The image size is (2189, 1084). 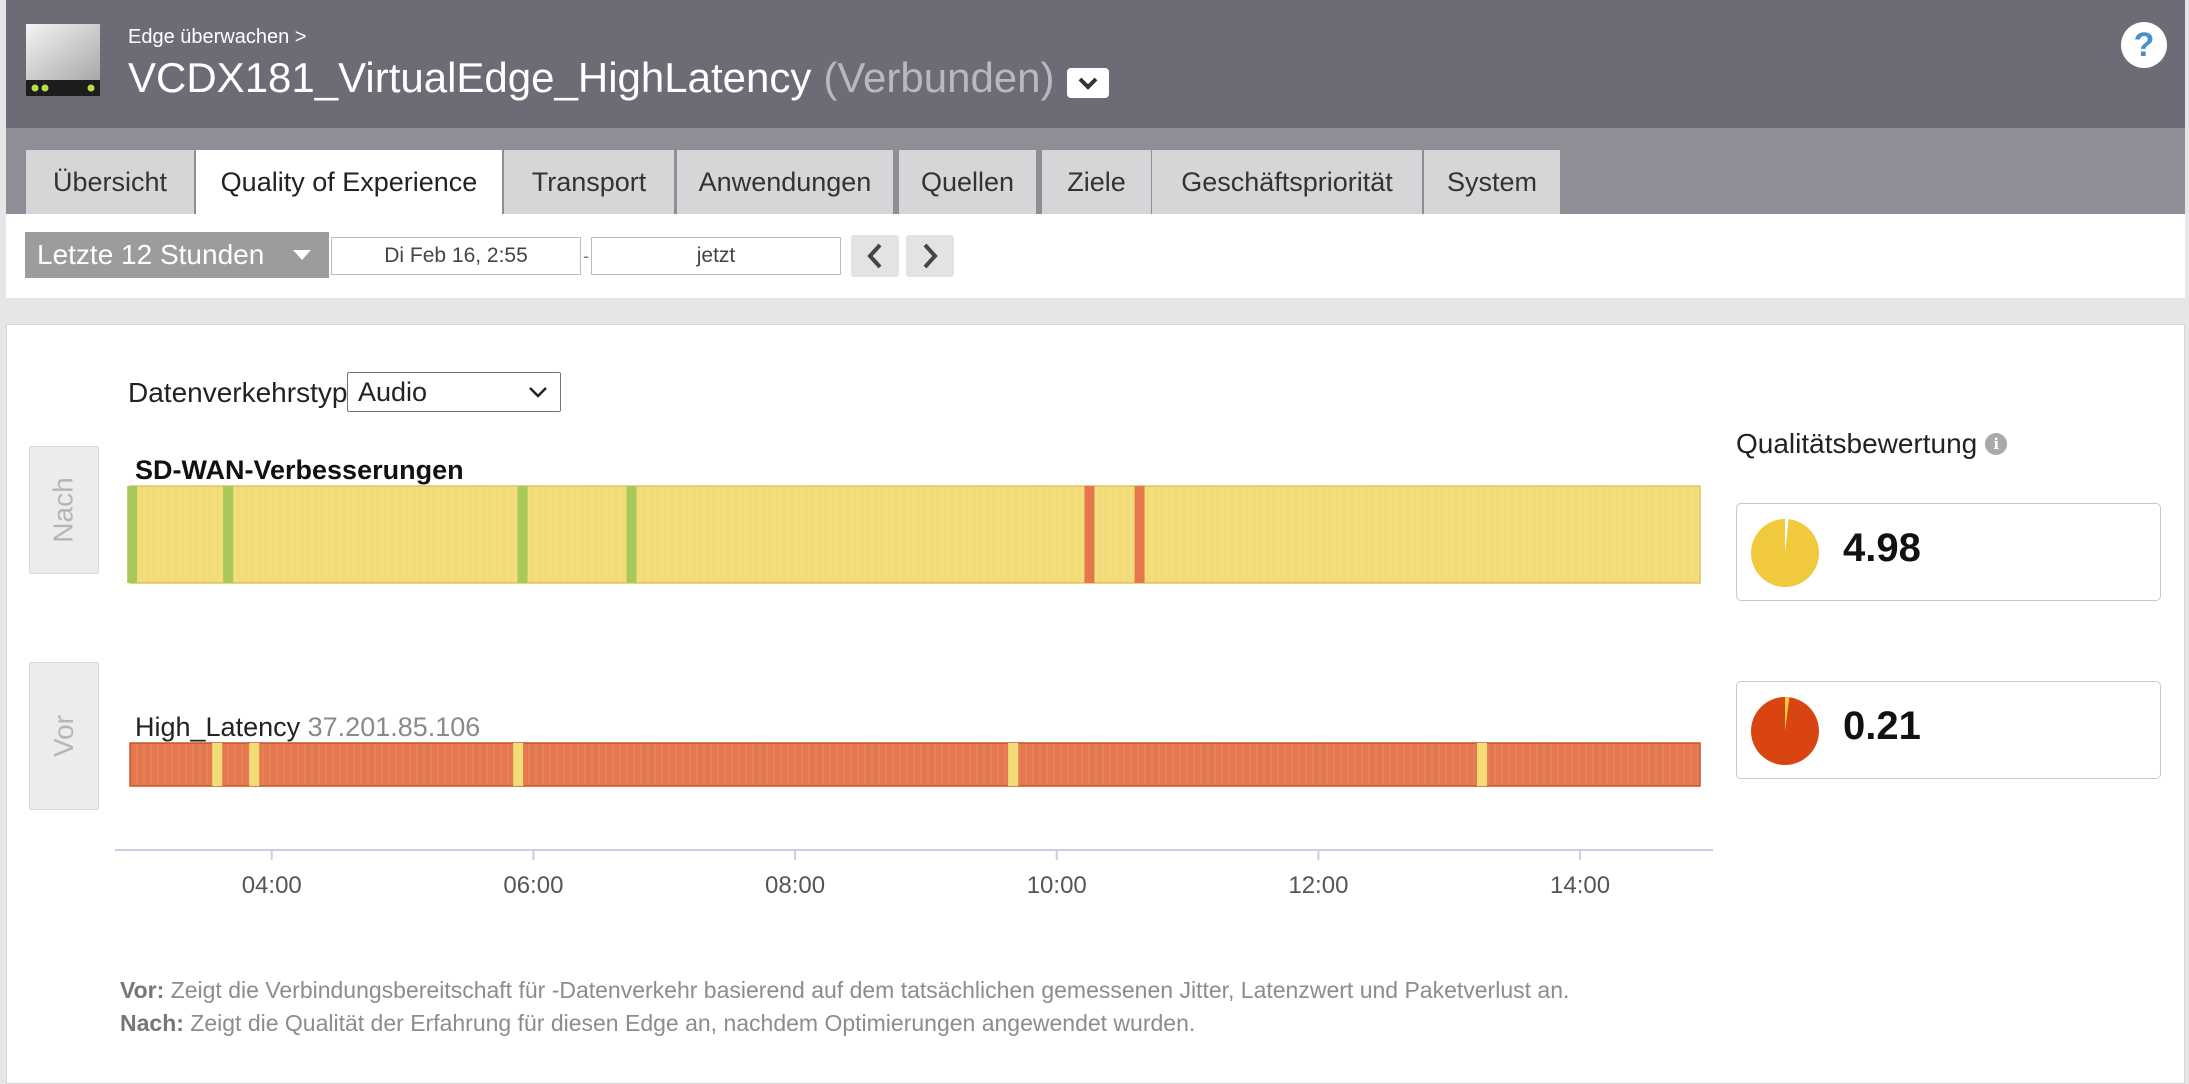 I want to click on x-tick-label: 14:00, so click(x=1580, y=885).